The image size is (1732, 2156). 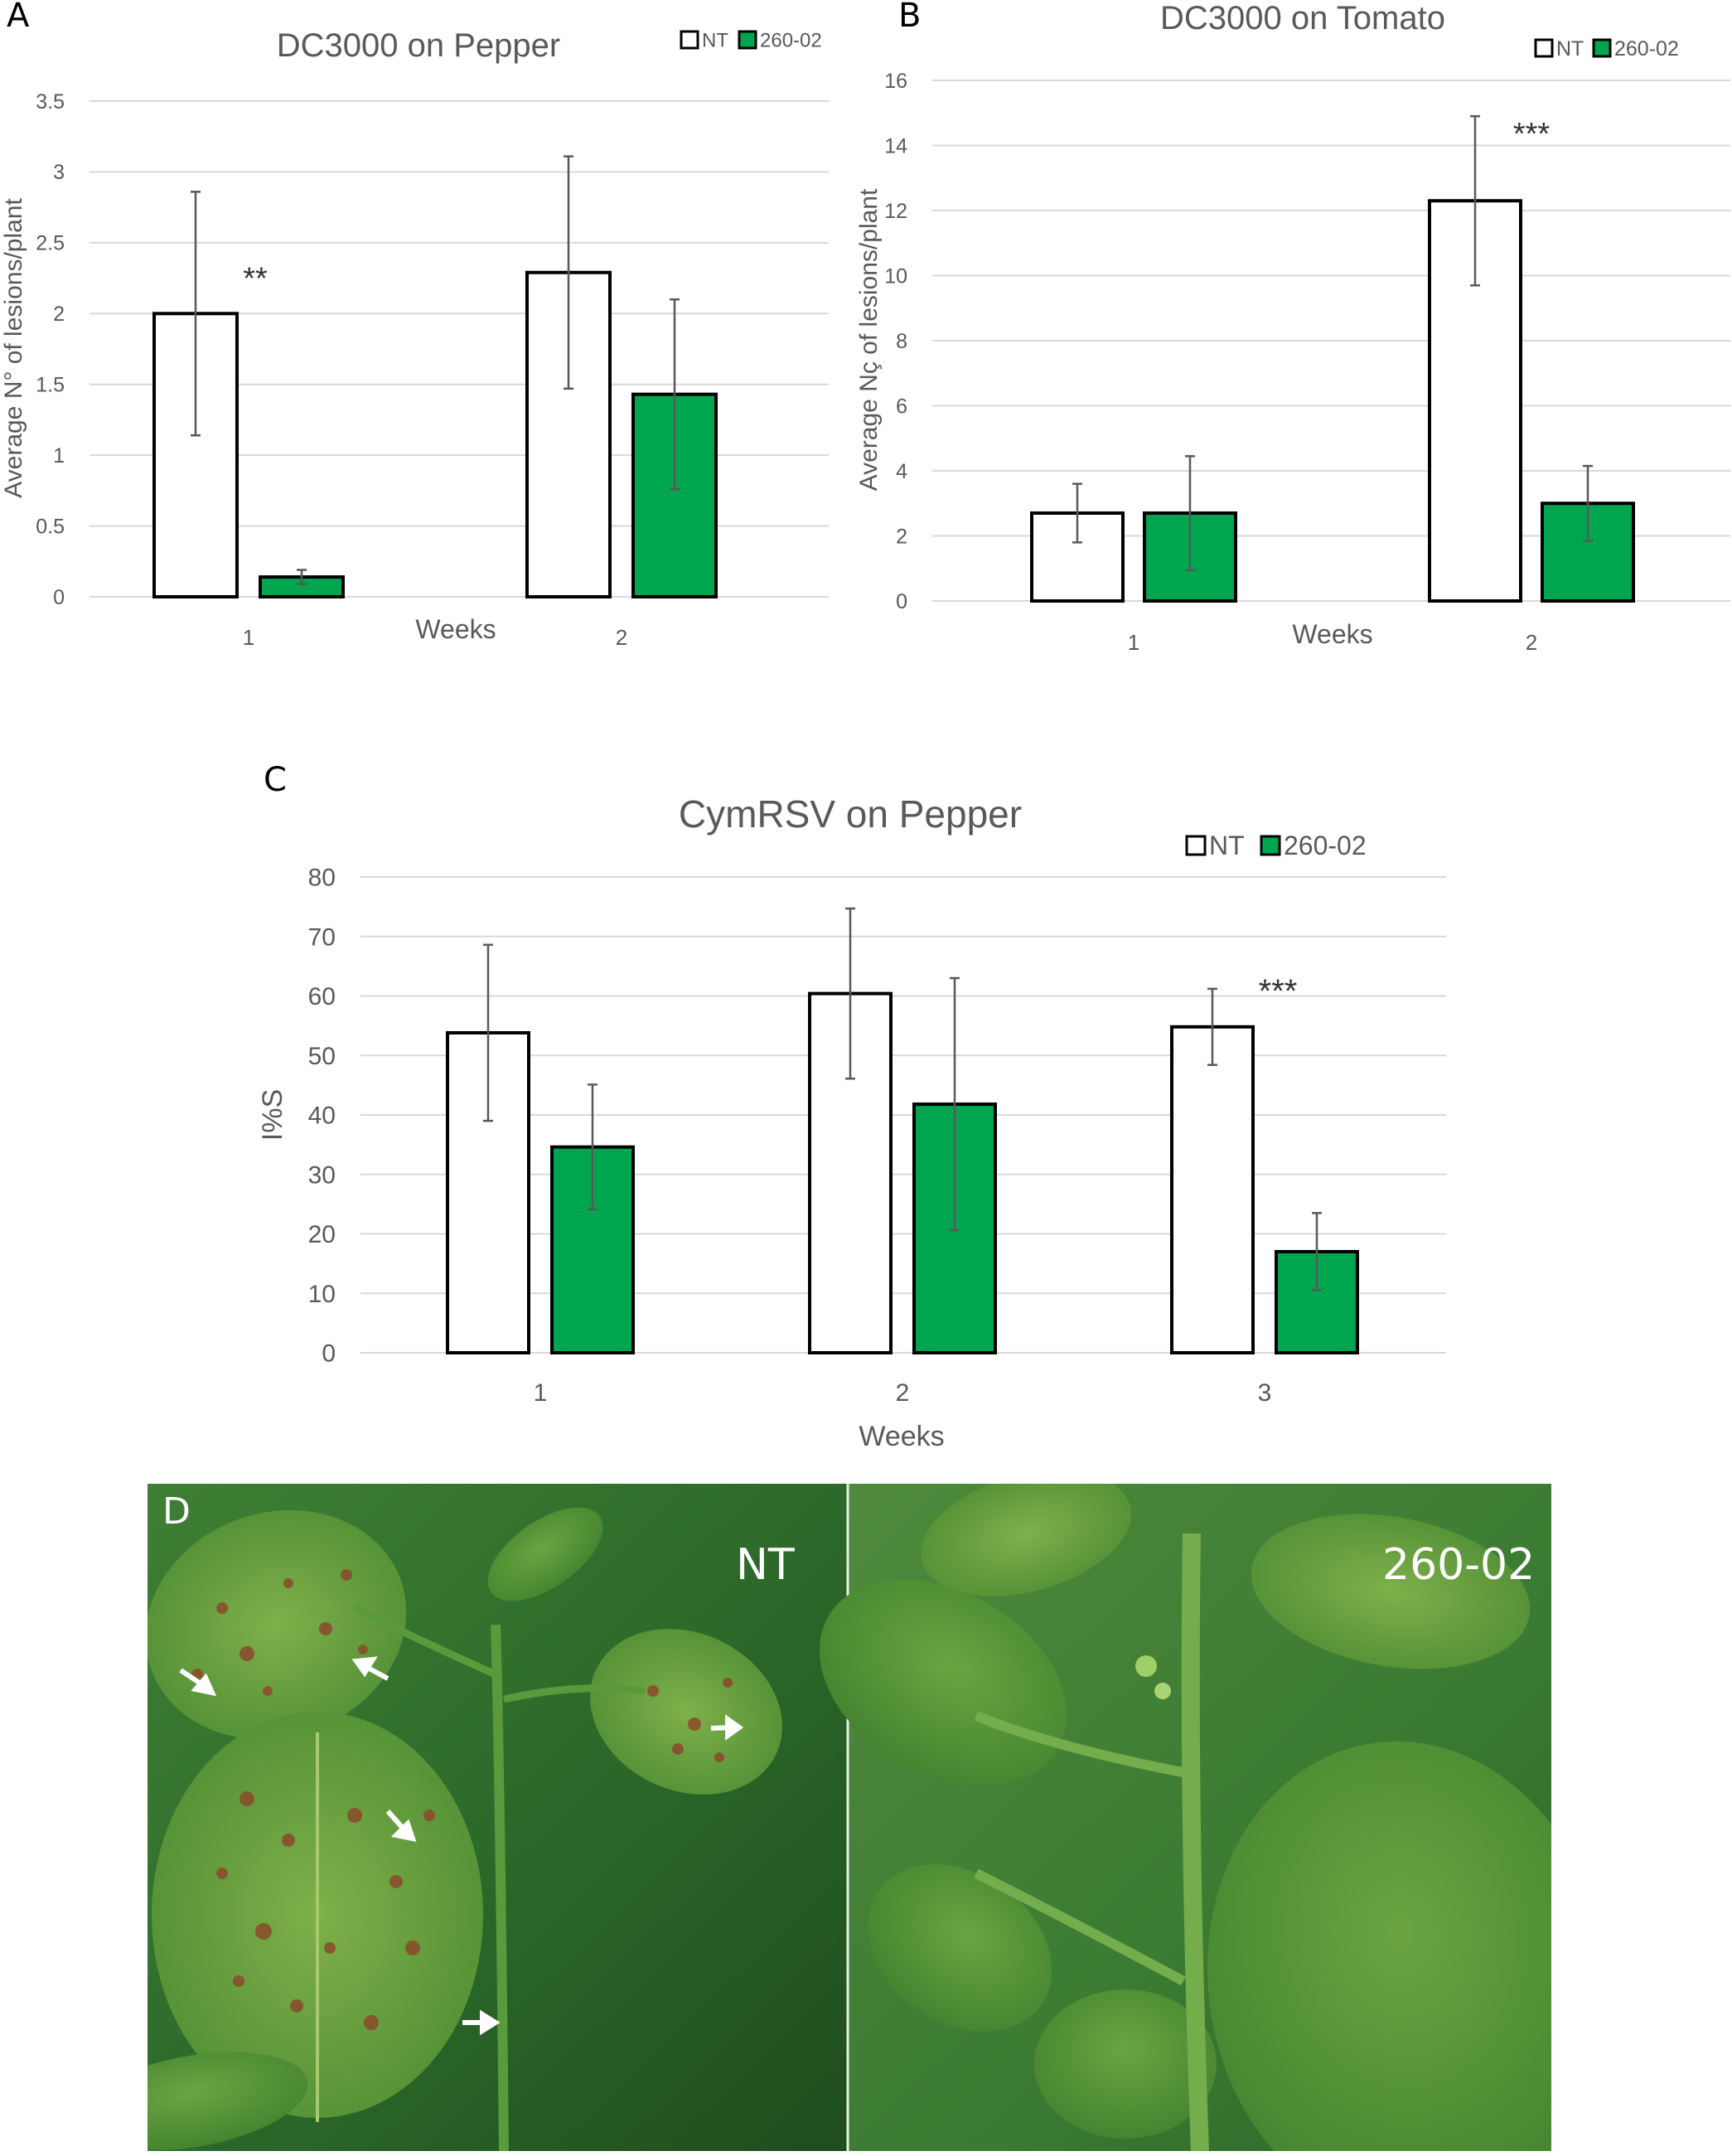 I want to click on chart-b-ylabel: Average Nç of lesions/plant, so click(x=869, y=339).